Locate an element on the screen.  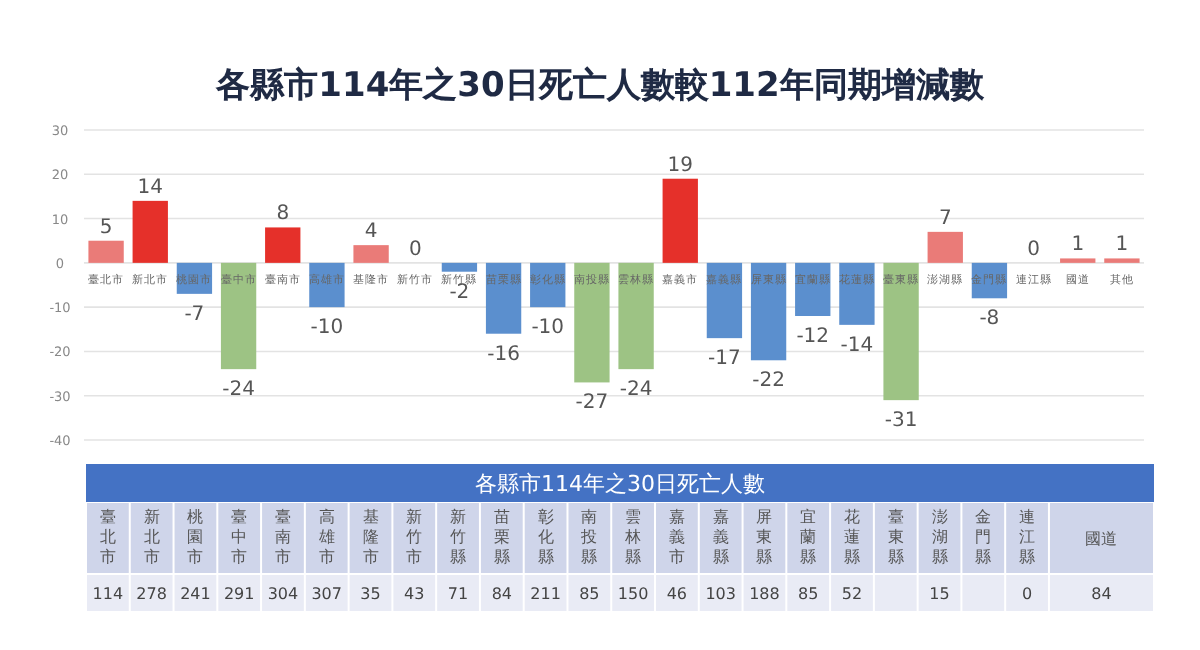
data-label: -31 is located at coordinates (901, 421).